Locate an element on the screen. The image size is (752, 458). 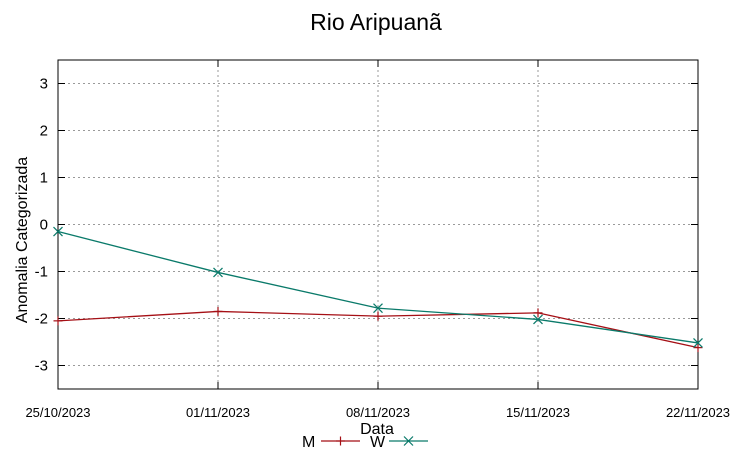
y-tick-label: 3 is located at coordinates (44, 84).